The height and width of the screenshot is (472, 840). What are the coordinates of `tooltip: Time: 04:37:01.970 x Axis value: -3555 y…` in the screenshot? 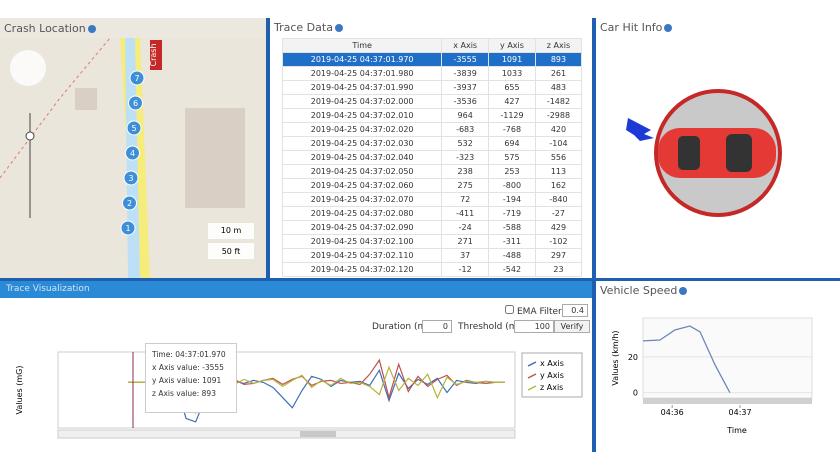 It's located at (191, 378).